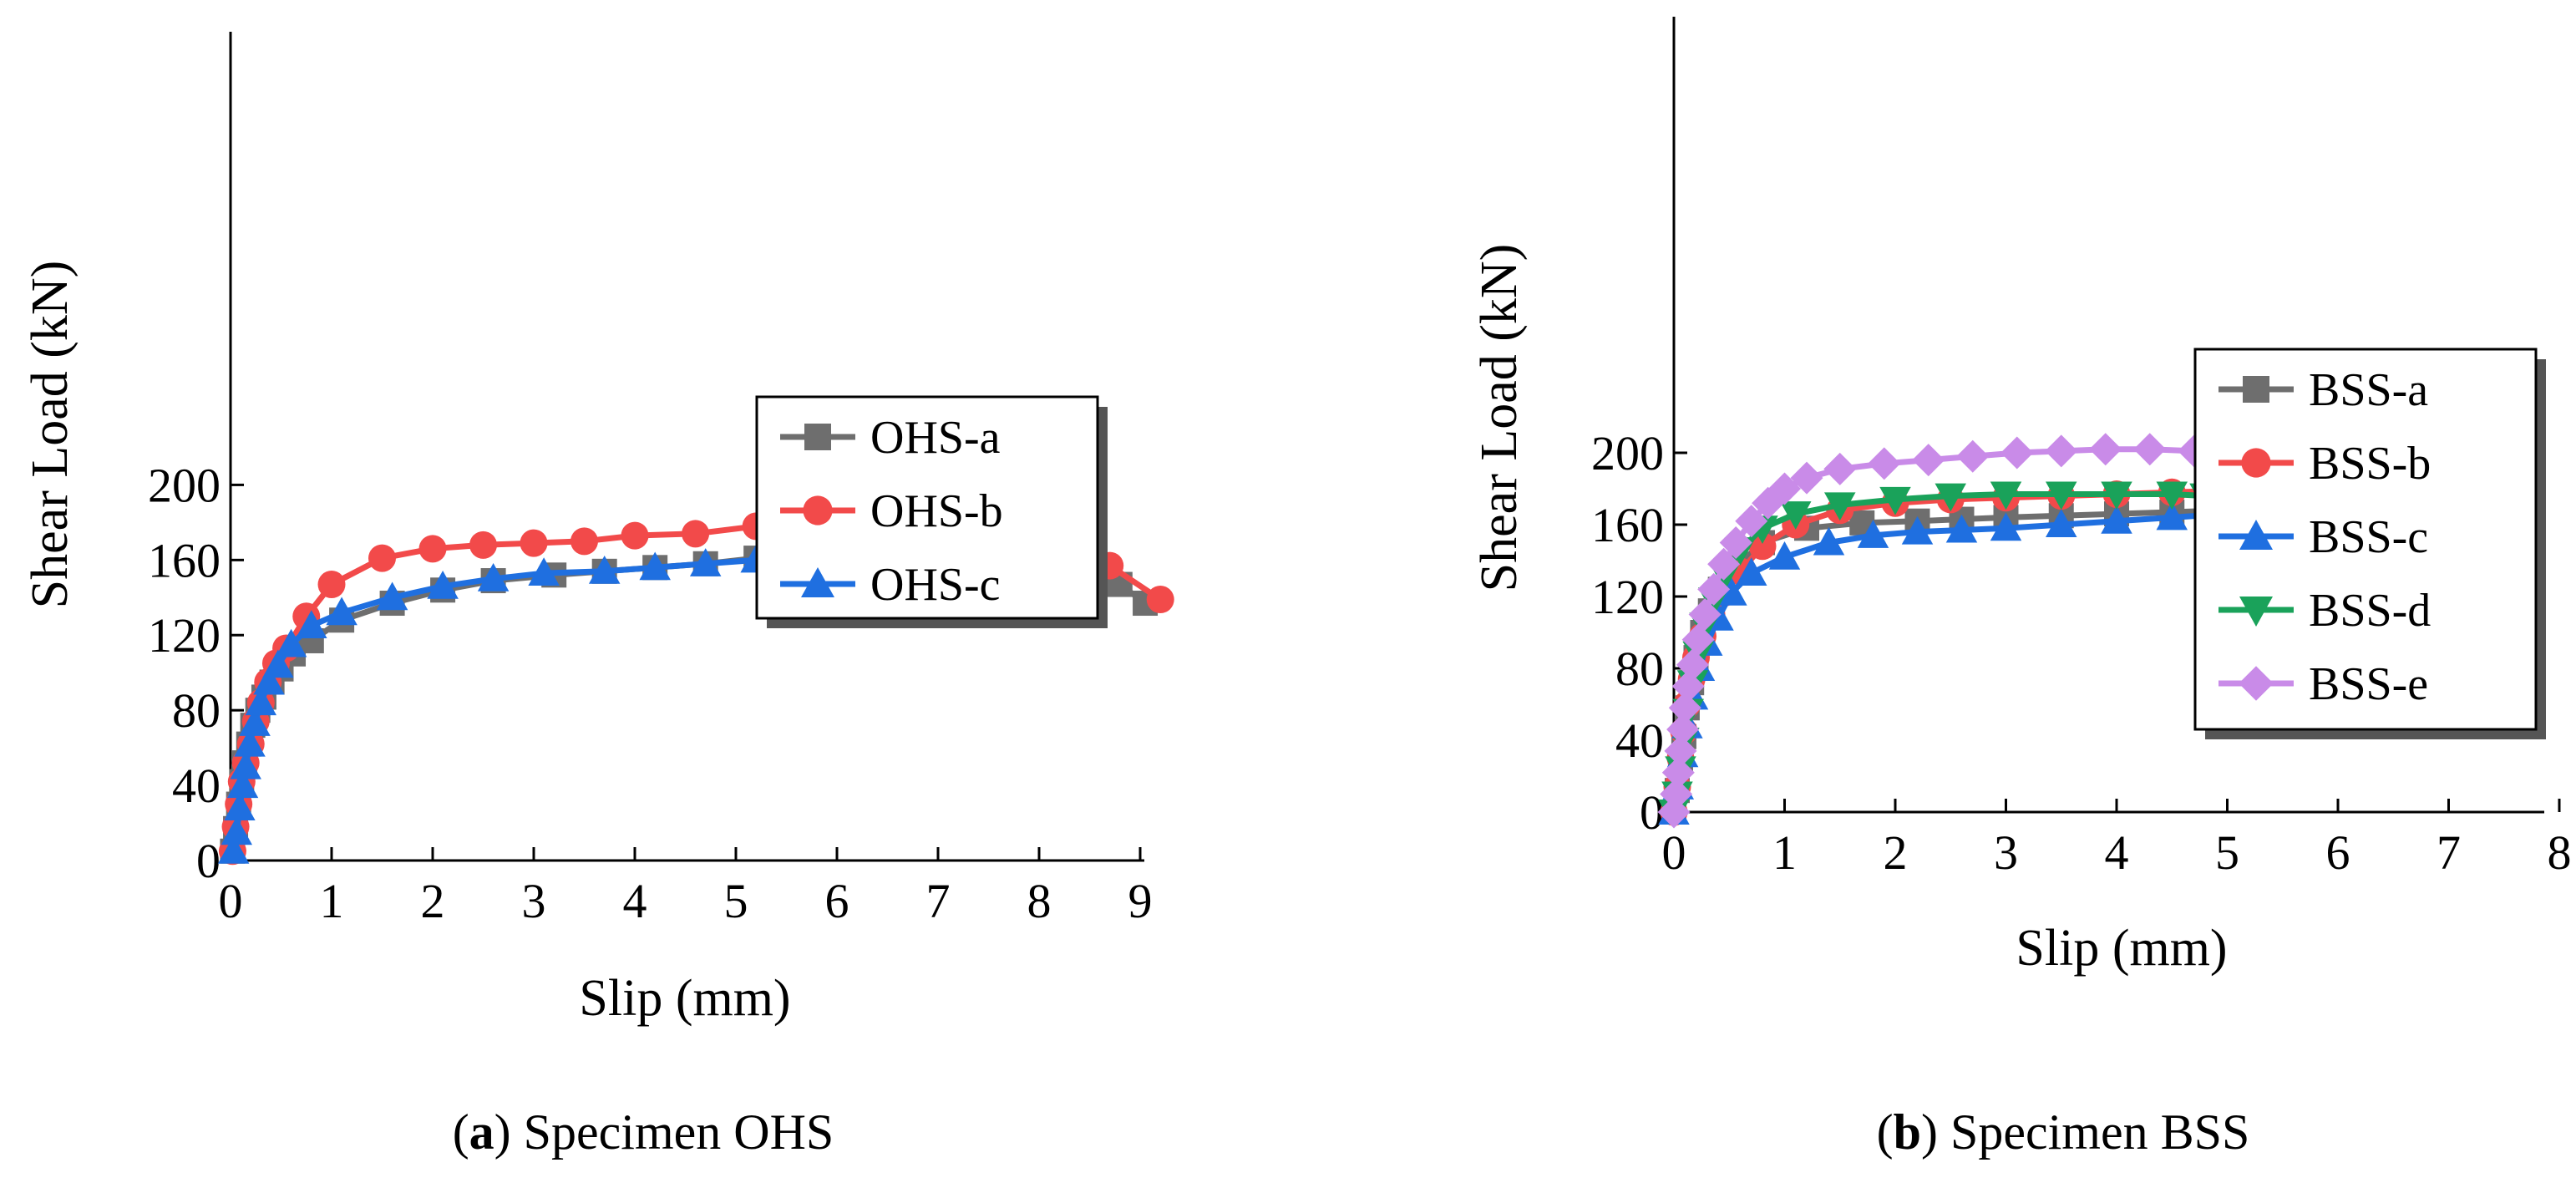 The height and width of the screenshot is (1188, 2576). What do you see at coordinates (936, 511) in the screenshot?
I see `legend-label: OHS-b` at bounding box center [936, 511].